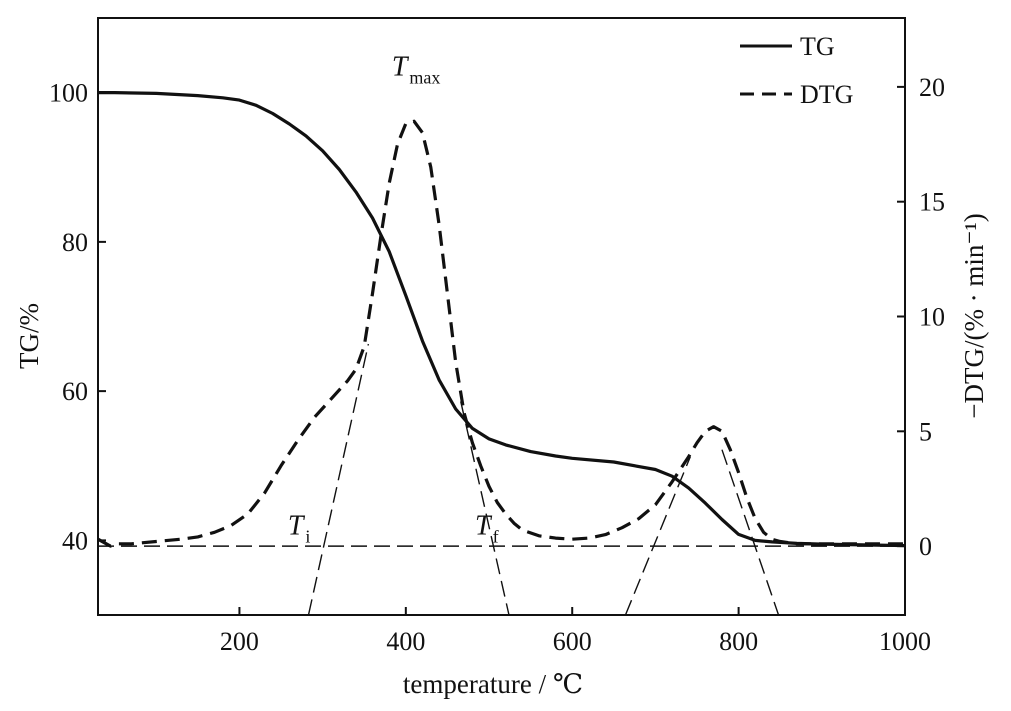 Image resolution: width=1011 pixels, height=711 pixels. Describe the element at coordinates (932, 87) in the screenshot. I see `y2-tick-label: 20` at that location.